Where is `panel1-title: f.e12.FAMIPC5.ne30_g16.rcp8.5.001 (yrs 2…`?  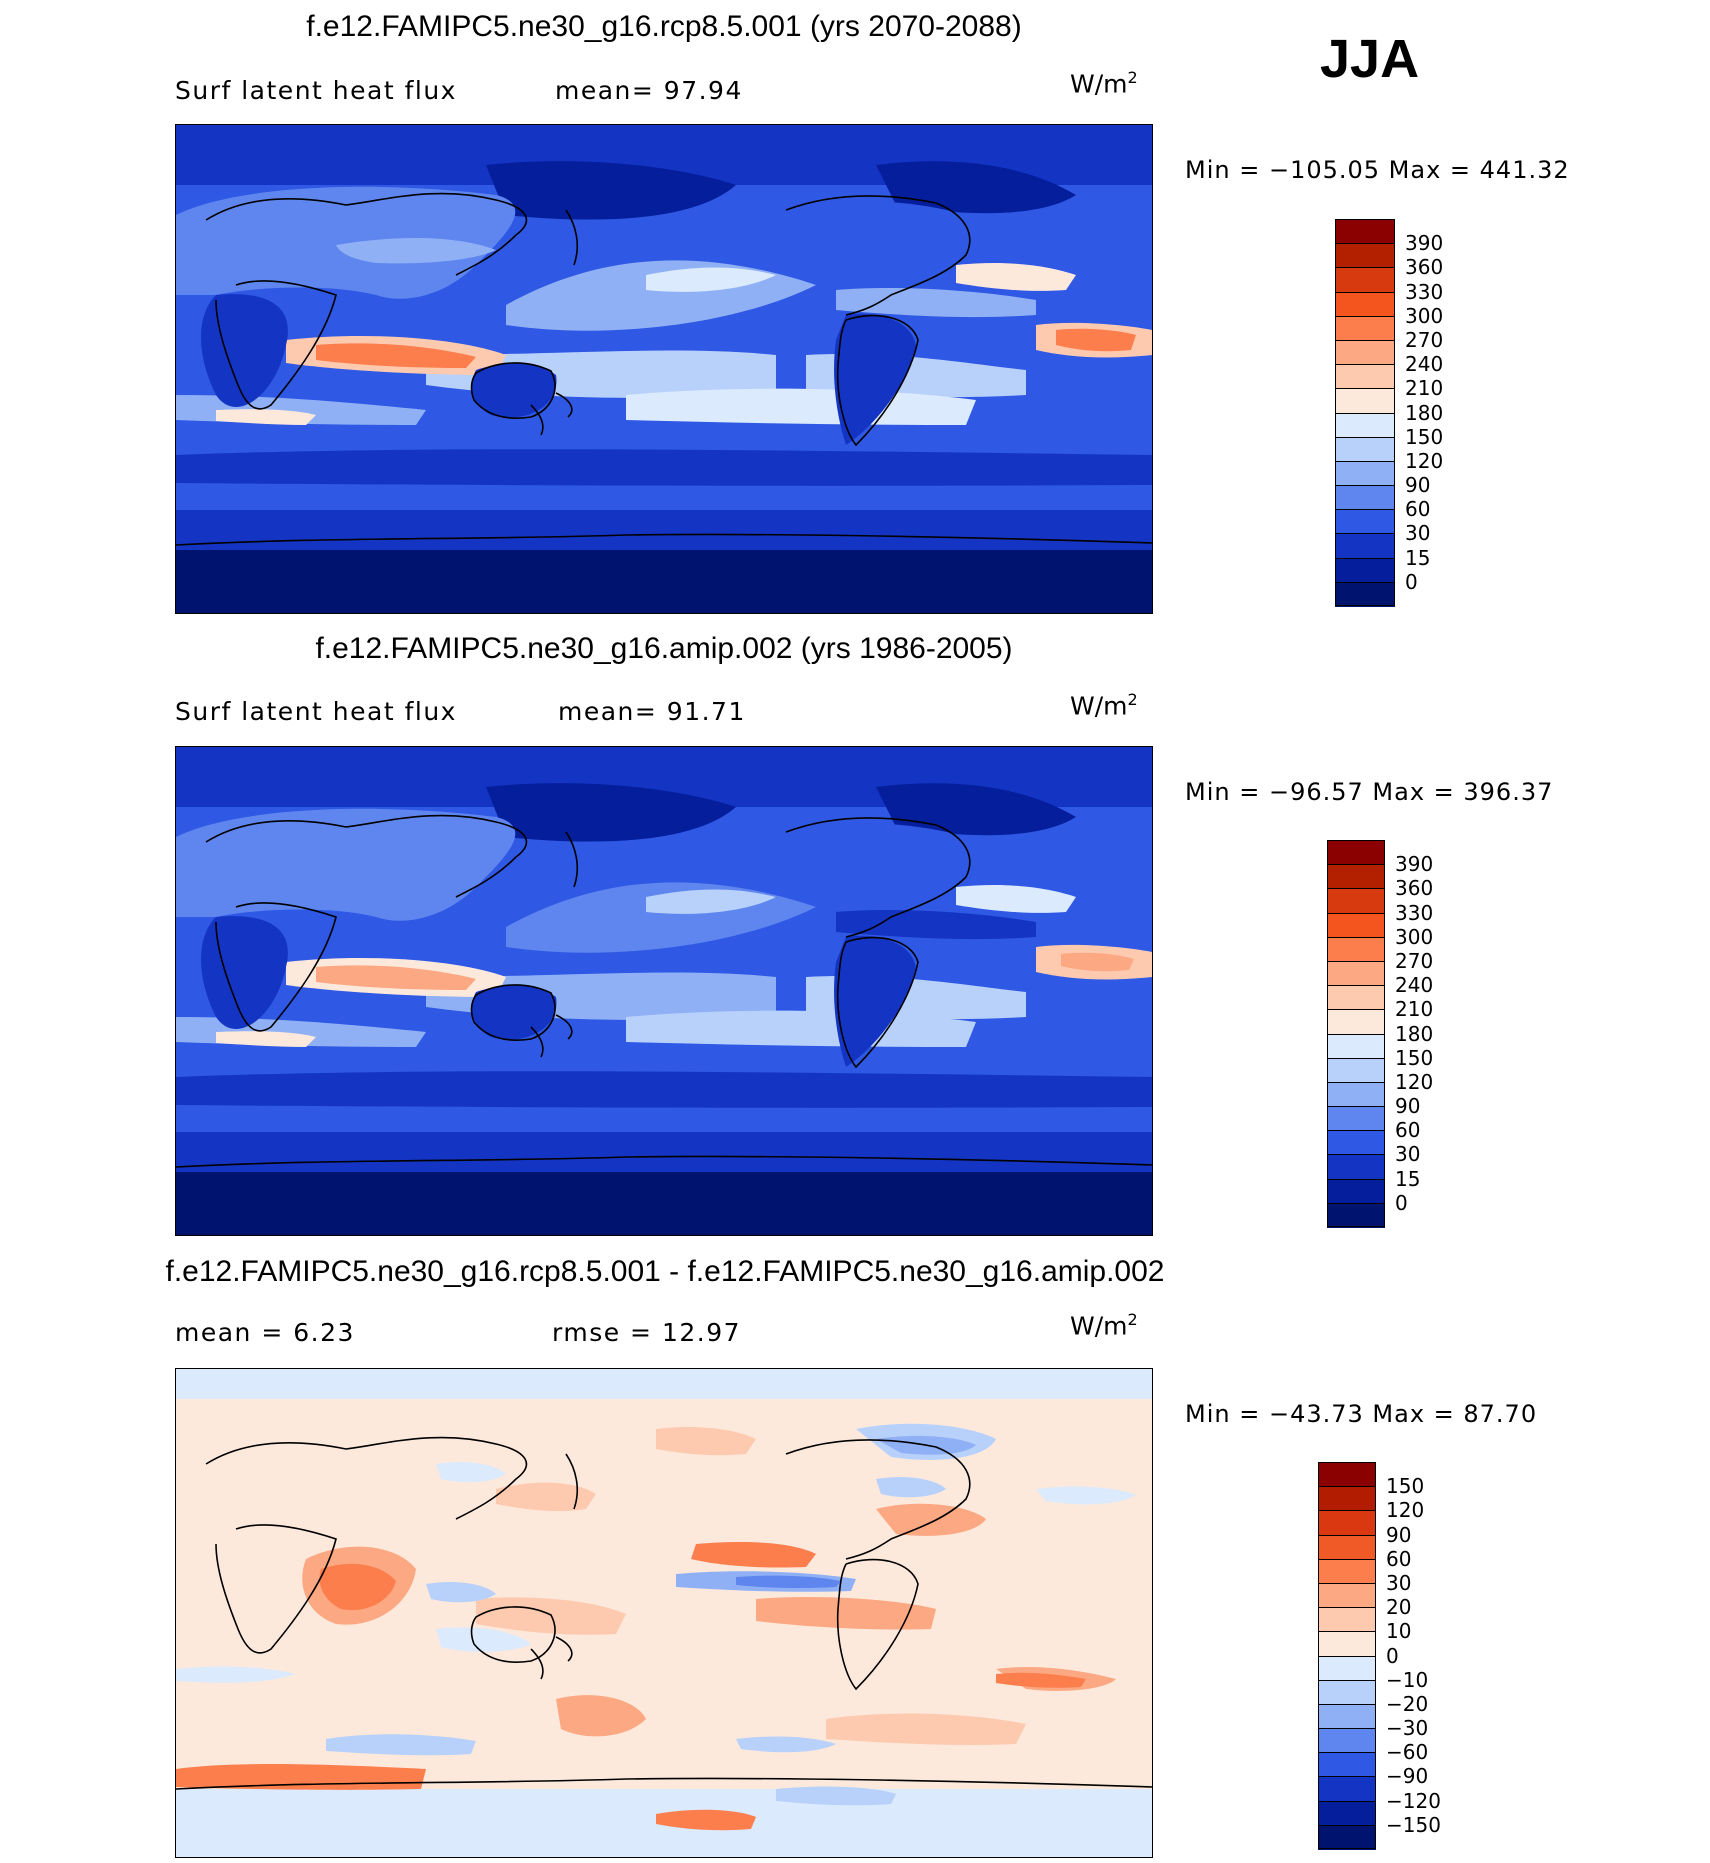
panel1-title: f.e12.FAMIPC5.ne30_g16.rcp8.5.001 (yrs 2… is located at coordinates (664, 26).